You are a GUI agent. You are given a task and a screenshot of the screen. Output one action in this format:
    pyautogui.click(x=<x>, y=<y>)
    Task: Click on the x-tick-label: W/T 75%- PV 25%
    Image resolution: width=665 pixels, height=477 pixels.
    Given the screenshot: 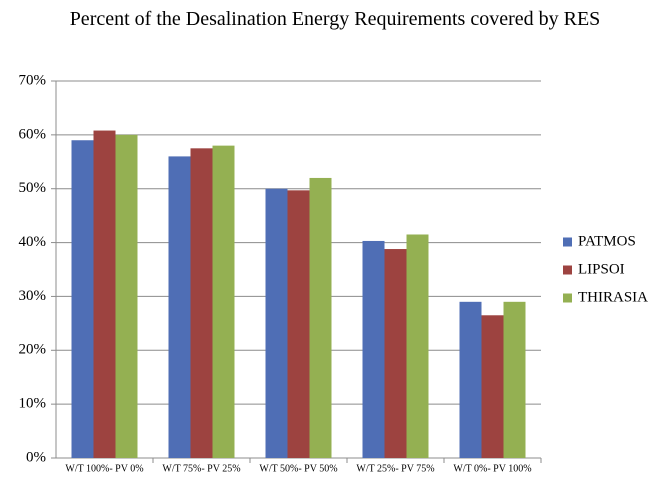 What is the action you would take?
    pyautogui.click(x=201, y=468)
    